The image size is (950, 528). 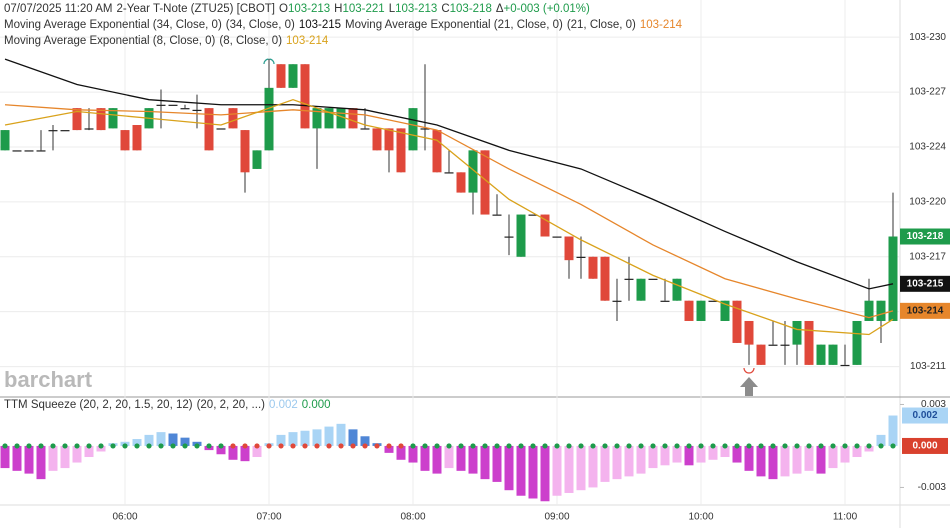 I want to click on low-marker, so click(x=749, y=370).